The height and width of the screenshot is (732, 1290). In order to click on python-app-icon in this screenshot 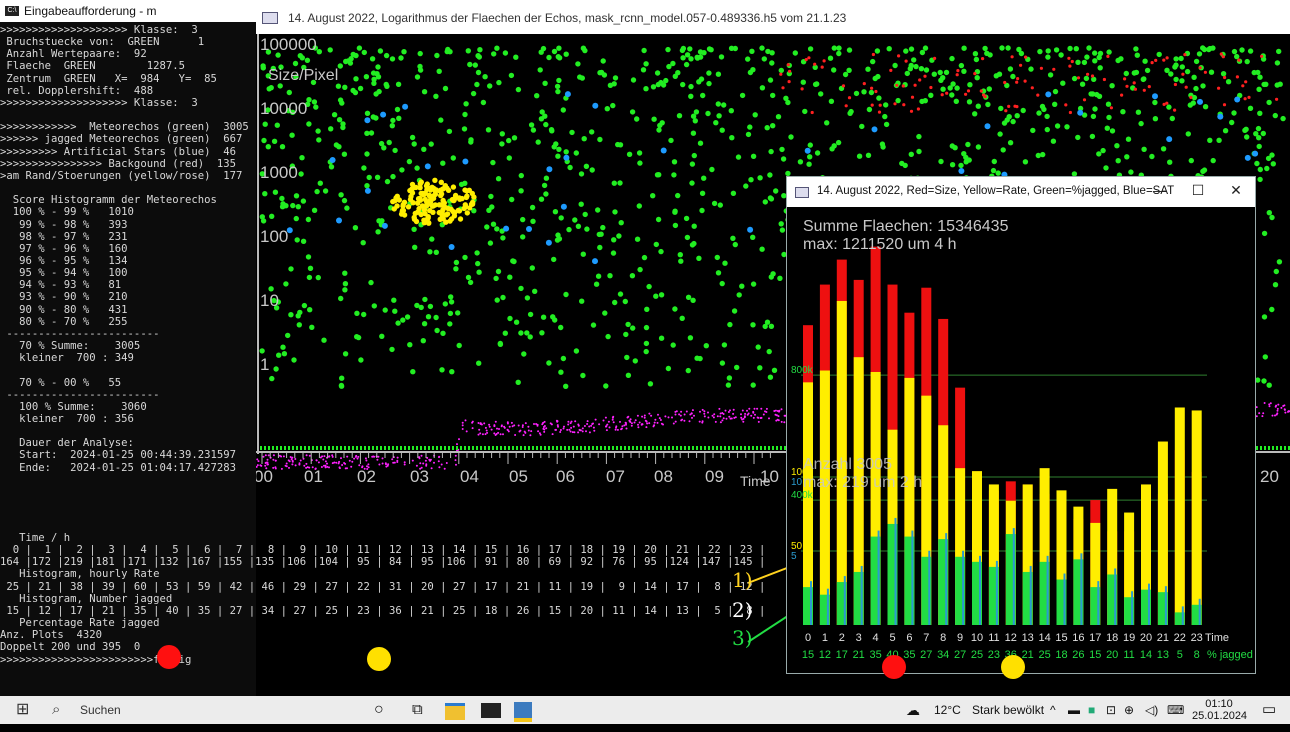, I will do `click(525, 710)`.